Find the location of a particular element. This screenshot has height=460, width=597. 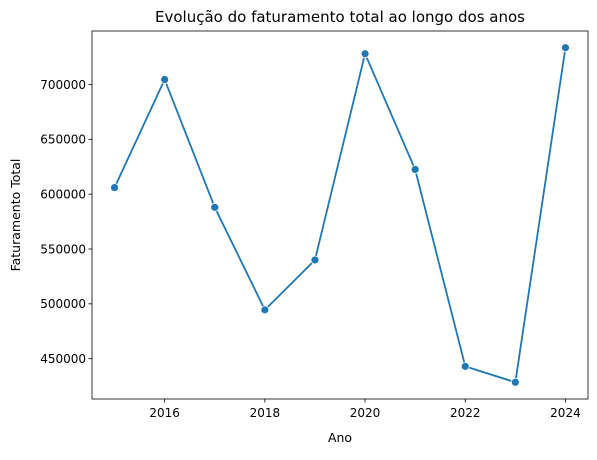

y-axis-label: Faturamento Total is located at coordinates (15, 215).